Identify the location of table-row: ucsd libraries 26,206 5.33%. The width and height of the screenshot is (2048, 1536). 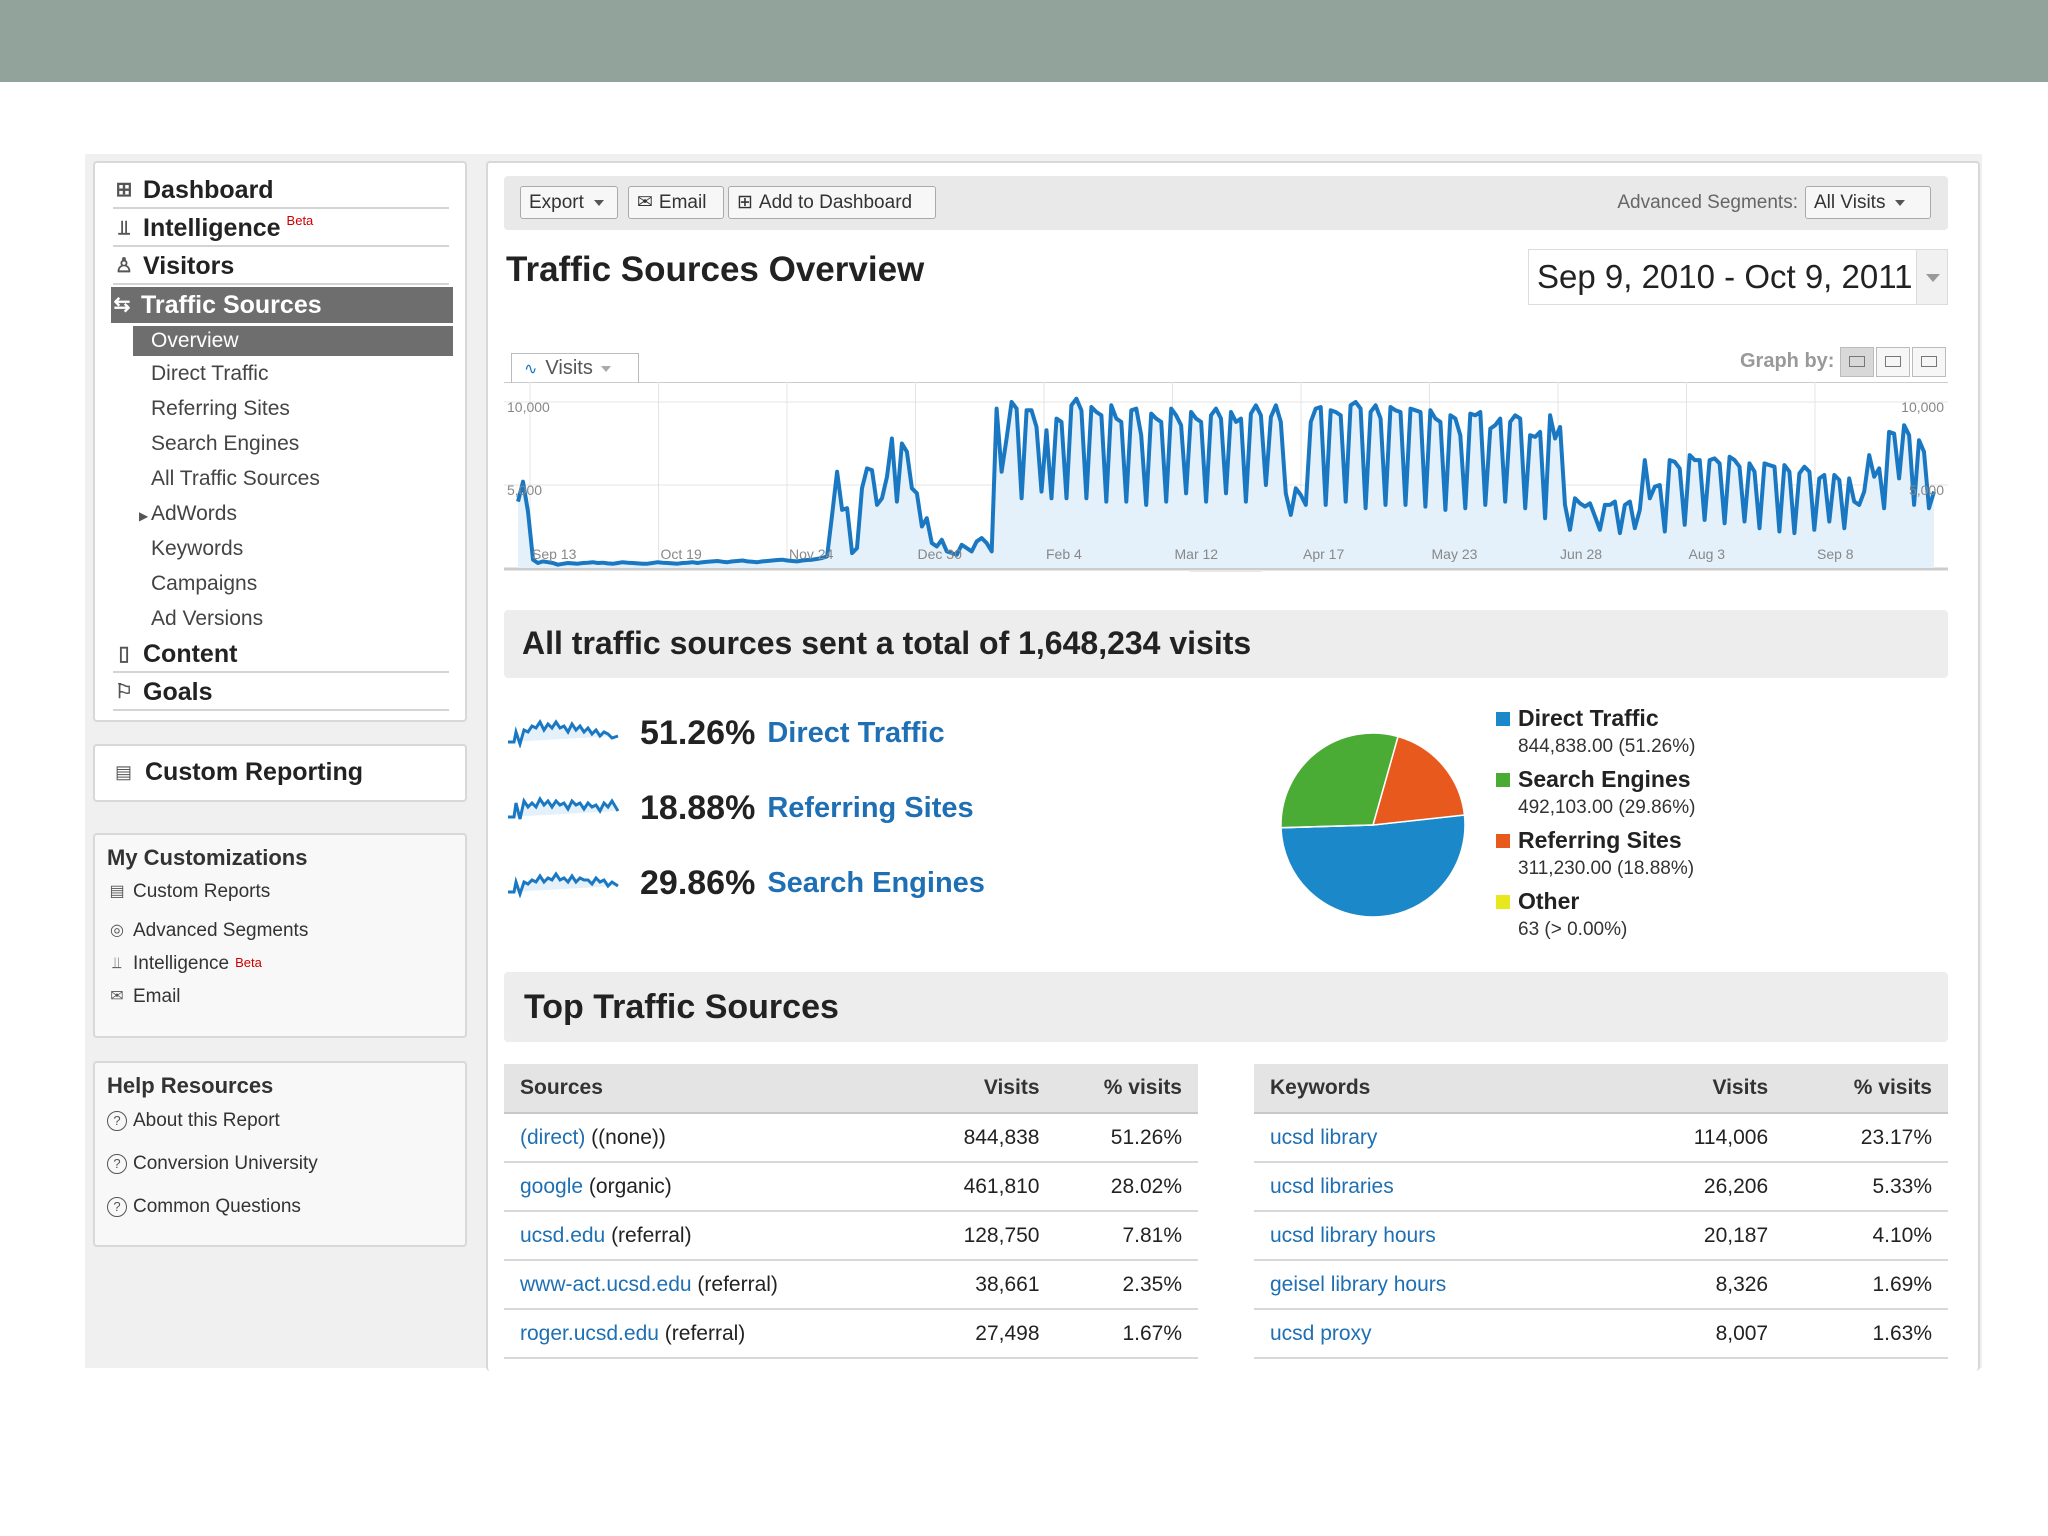
(1601, 1187).